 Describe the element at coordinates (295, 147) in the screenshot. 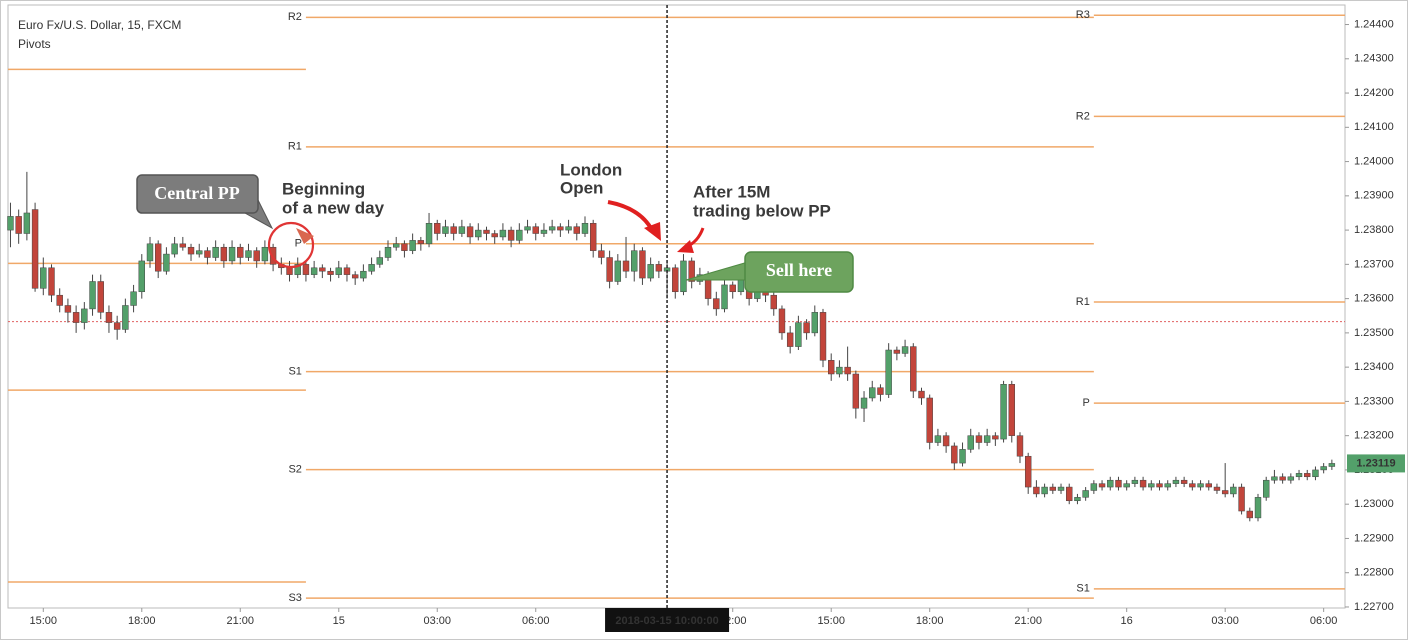

I see `pivot-label: R1` at that location.